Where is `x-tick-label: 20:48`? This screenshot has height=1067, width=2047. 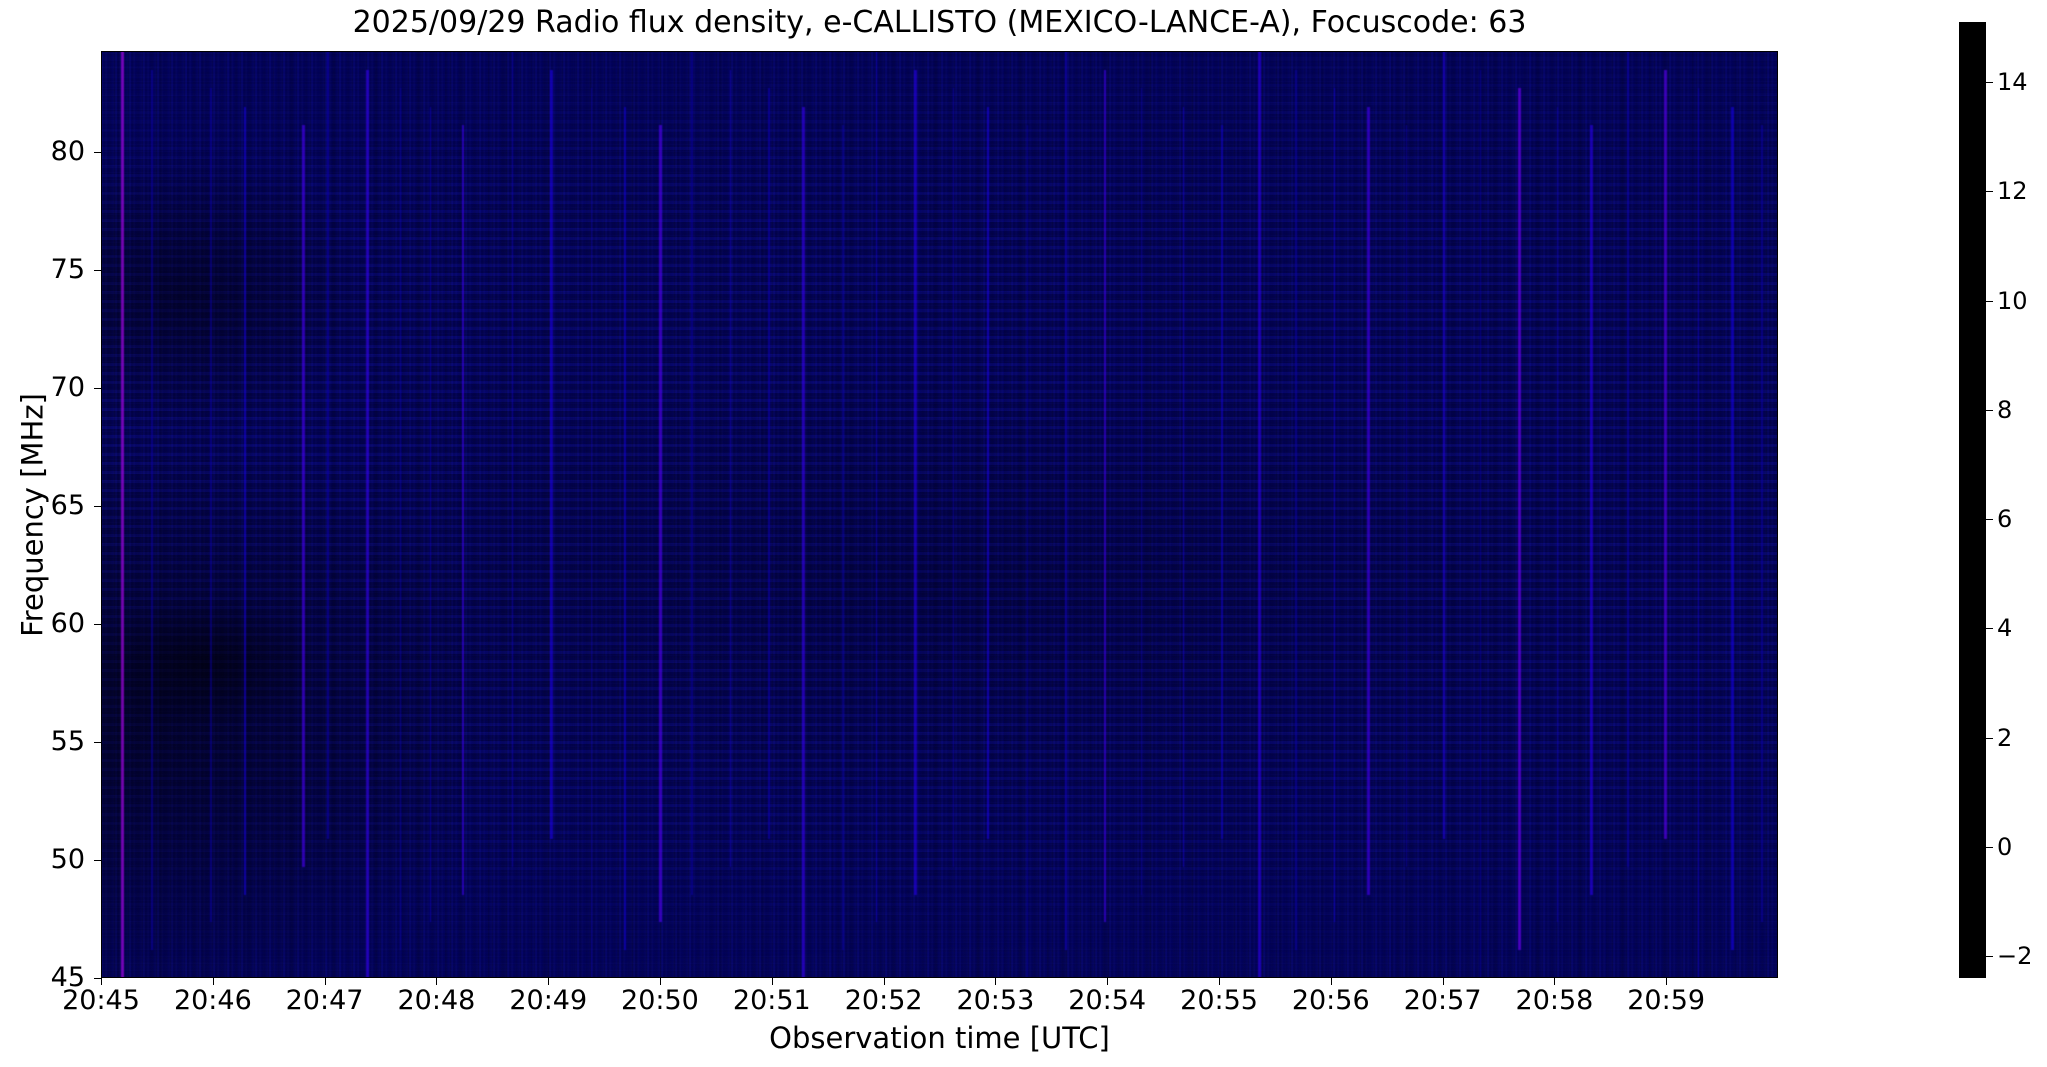
x-tick-label: 20:48 is located at coordinates (436, 1000).